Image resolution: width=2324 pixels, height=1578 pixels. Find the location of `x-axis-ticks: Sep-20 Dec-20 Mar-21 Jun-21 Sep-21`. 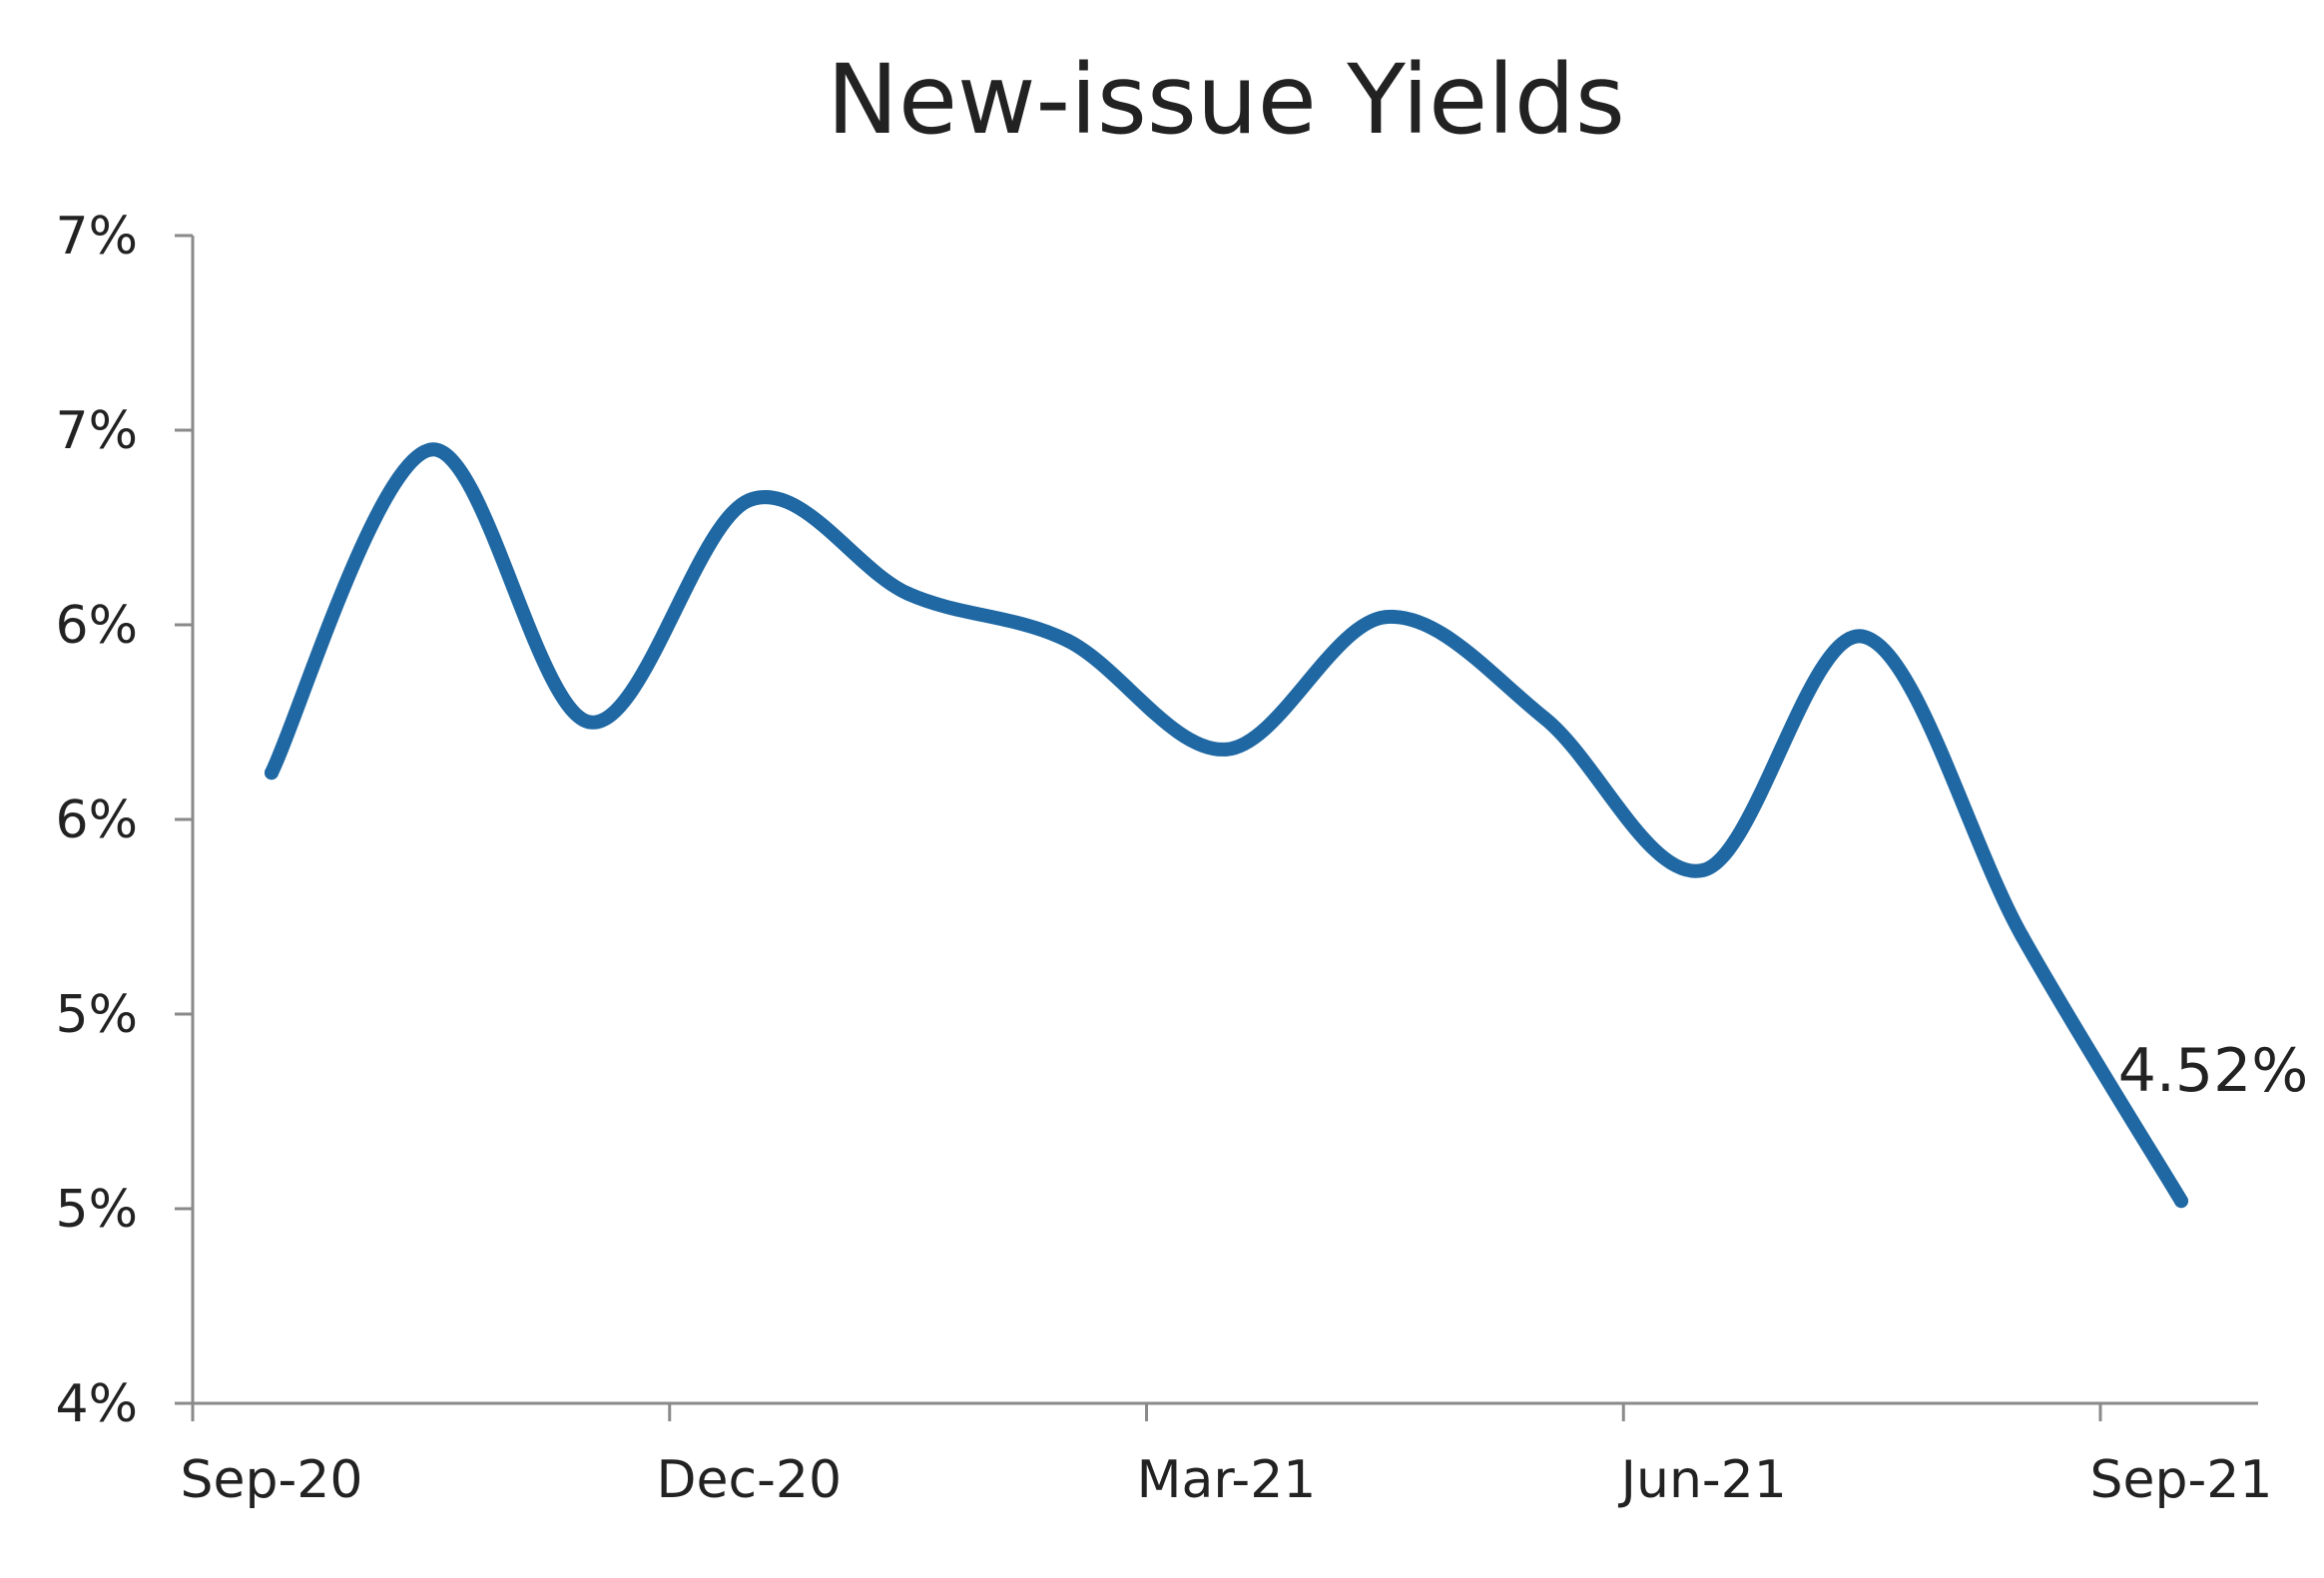

x-axis-ticks: Sep-20 Dec-20 Mar-21 Jun-21 Sep-21 is located at coordinates (1227, 1456).